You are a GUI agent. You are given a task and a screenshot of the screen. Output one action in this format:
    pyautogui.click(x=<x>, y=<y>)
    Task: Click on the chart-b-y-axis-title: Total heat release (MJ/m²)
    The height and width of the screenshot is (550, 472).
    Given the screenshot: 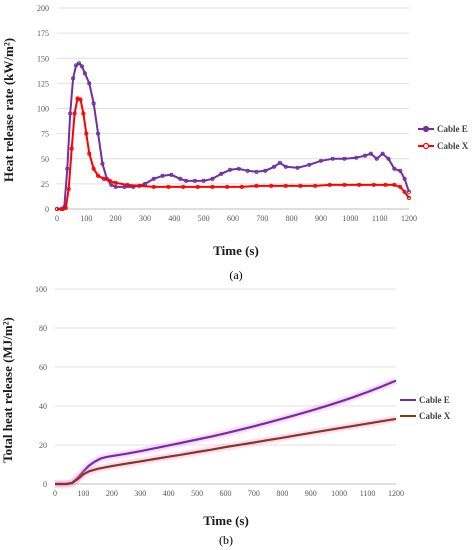 What is the action you would take?
    pyautogui.click(x=7, y=390)
    